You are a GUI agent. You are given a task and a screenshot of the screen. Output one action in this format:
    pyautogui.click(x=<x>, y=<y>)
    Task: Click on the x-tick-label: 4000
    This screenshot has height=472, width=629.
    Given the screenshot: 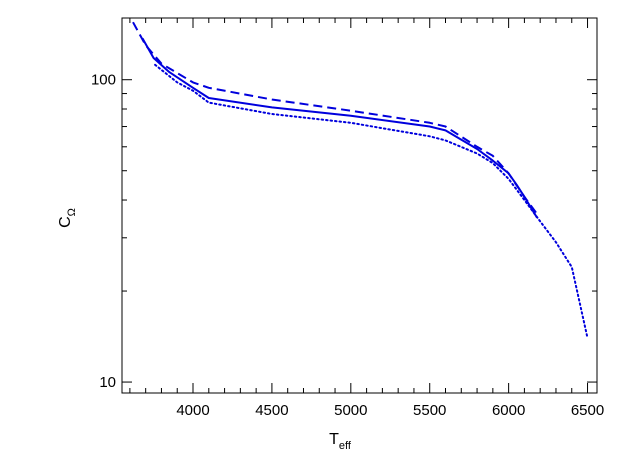 What is the action you would take?
    pyautogui.click(x=192, y=410)
    